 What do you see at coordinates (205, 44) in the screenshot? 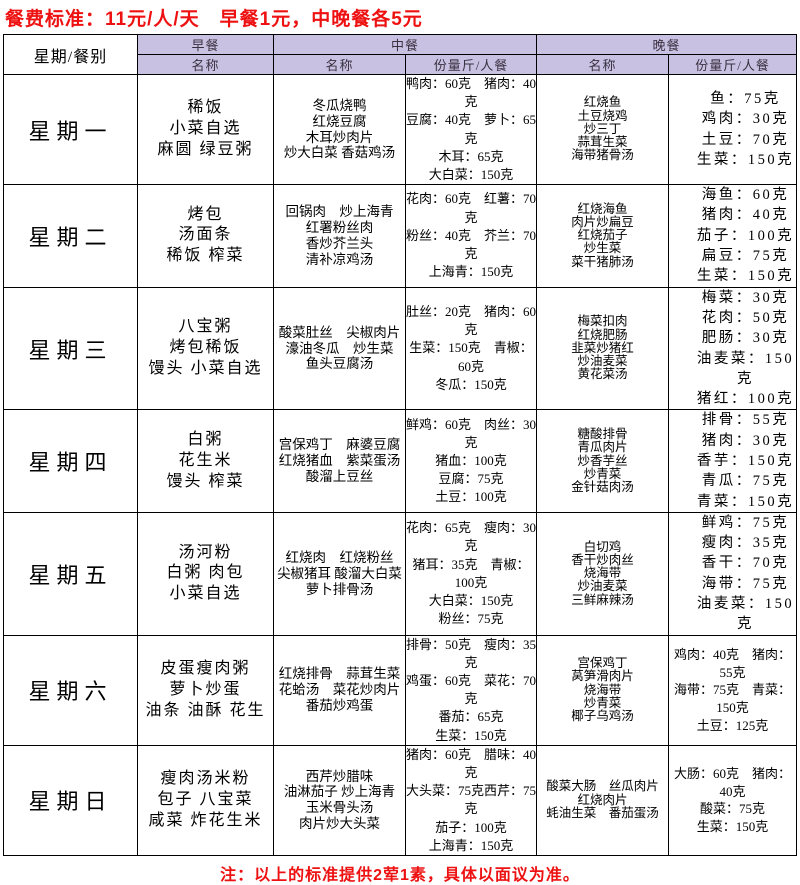
I see `header-breakfast: 早餐` at bounding box center [205, 44].